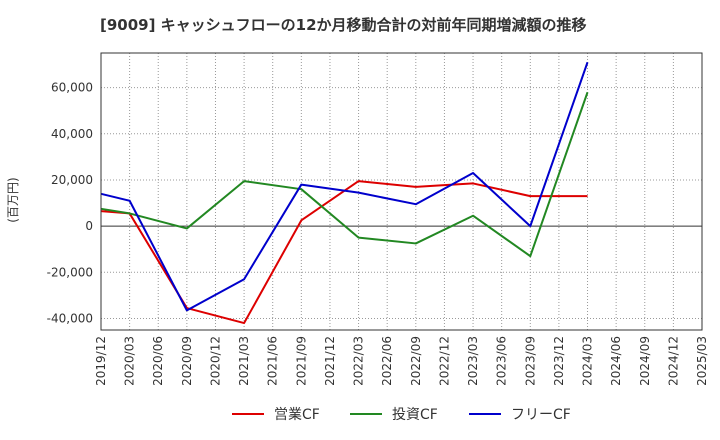 The height and width of the screenshot is (440, 720). I want to click on x-tick-label: 2021/09, so click(301, 361).